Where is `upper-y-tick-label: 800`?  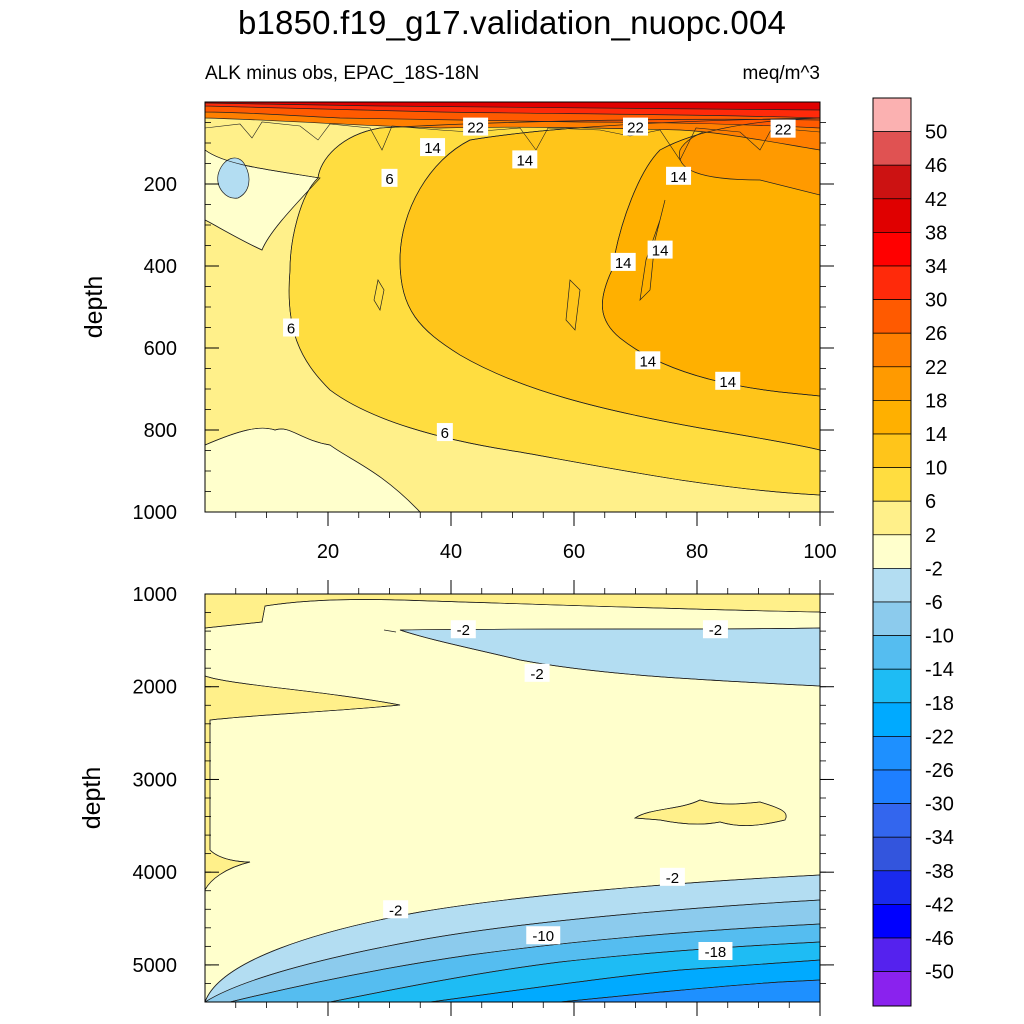
upper-y-tick-label: 800 is located at coordinates (160, 431).